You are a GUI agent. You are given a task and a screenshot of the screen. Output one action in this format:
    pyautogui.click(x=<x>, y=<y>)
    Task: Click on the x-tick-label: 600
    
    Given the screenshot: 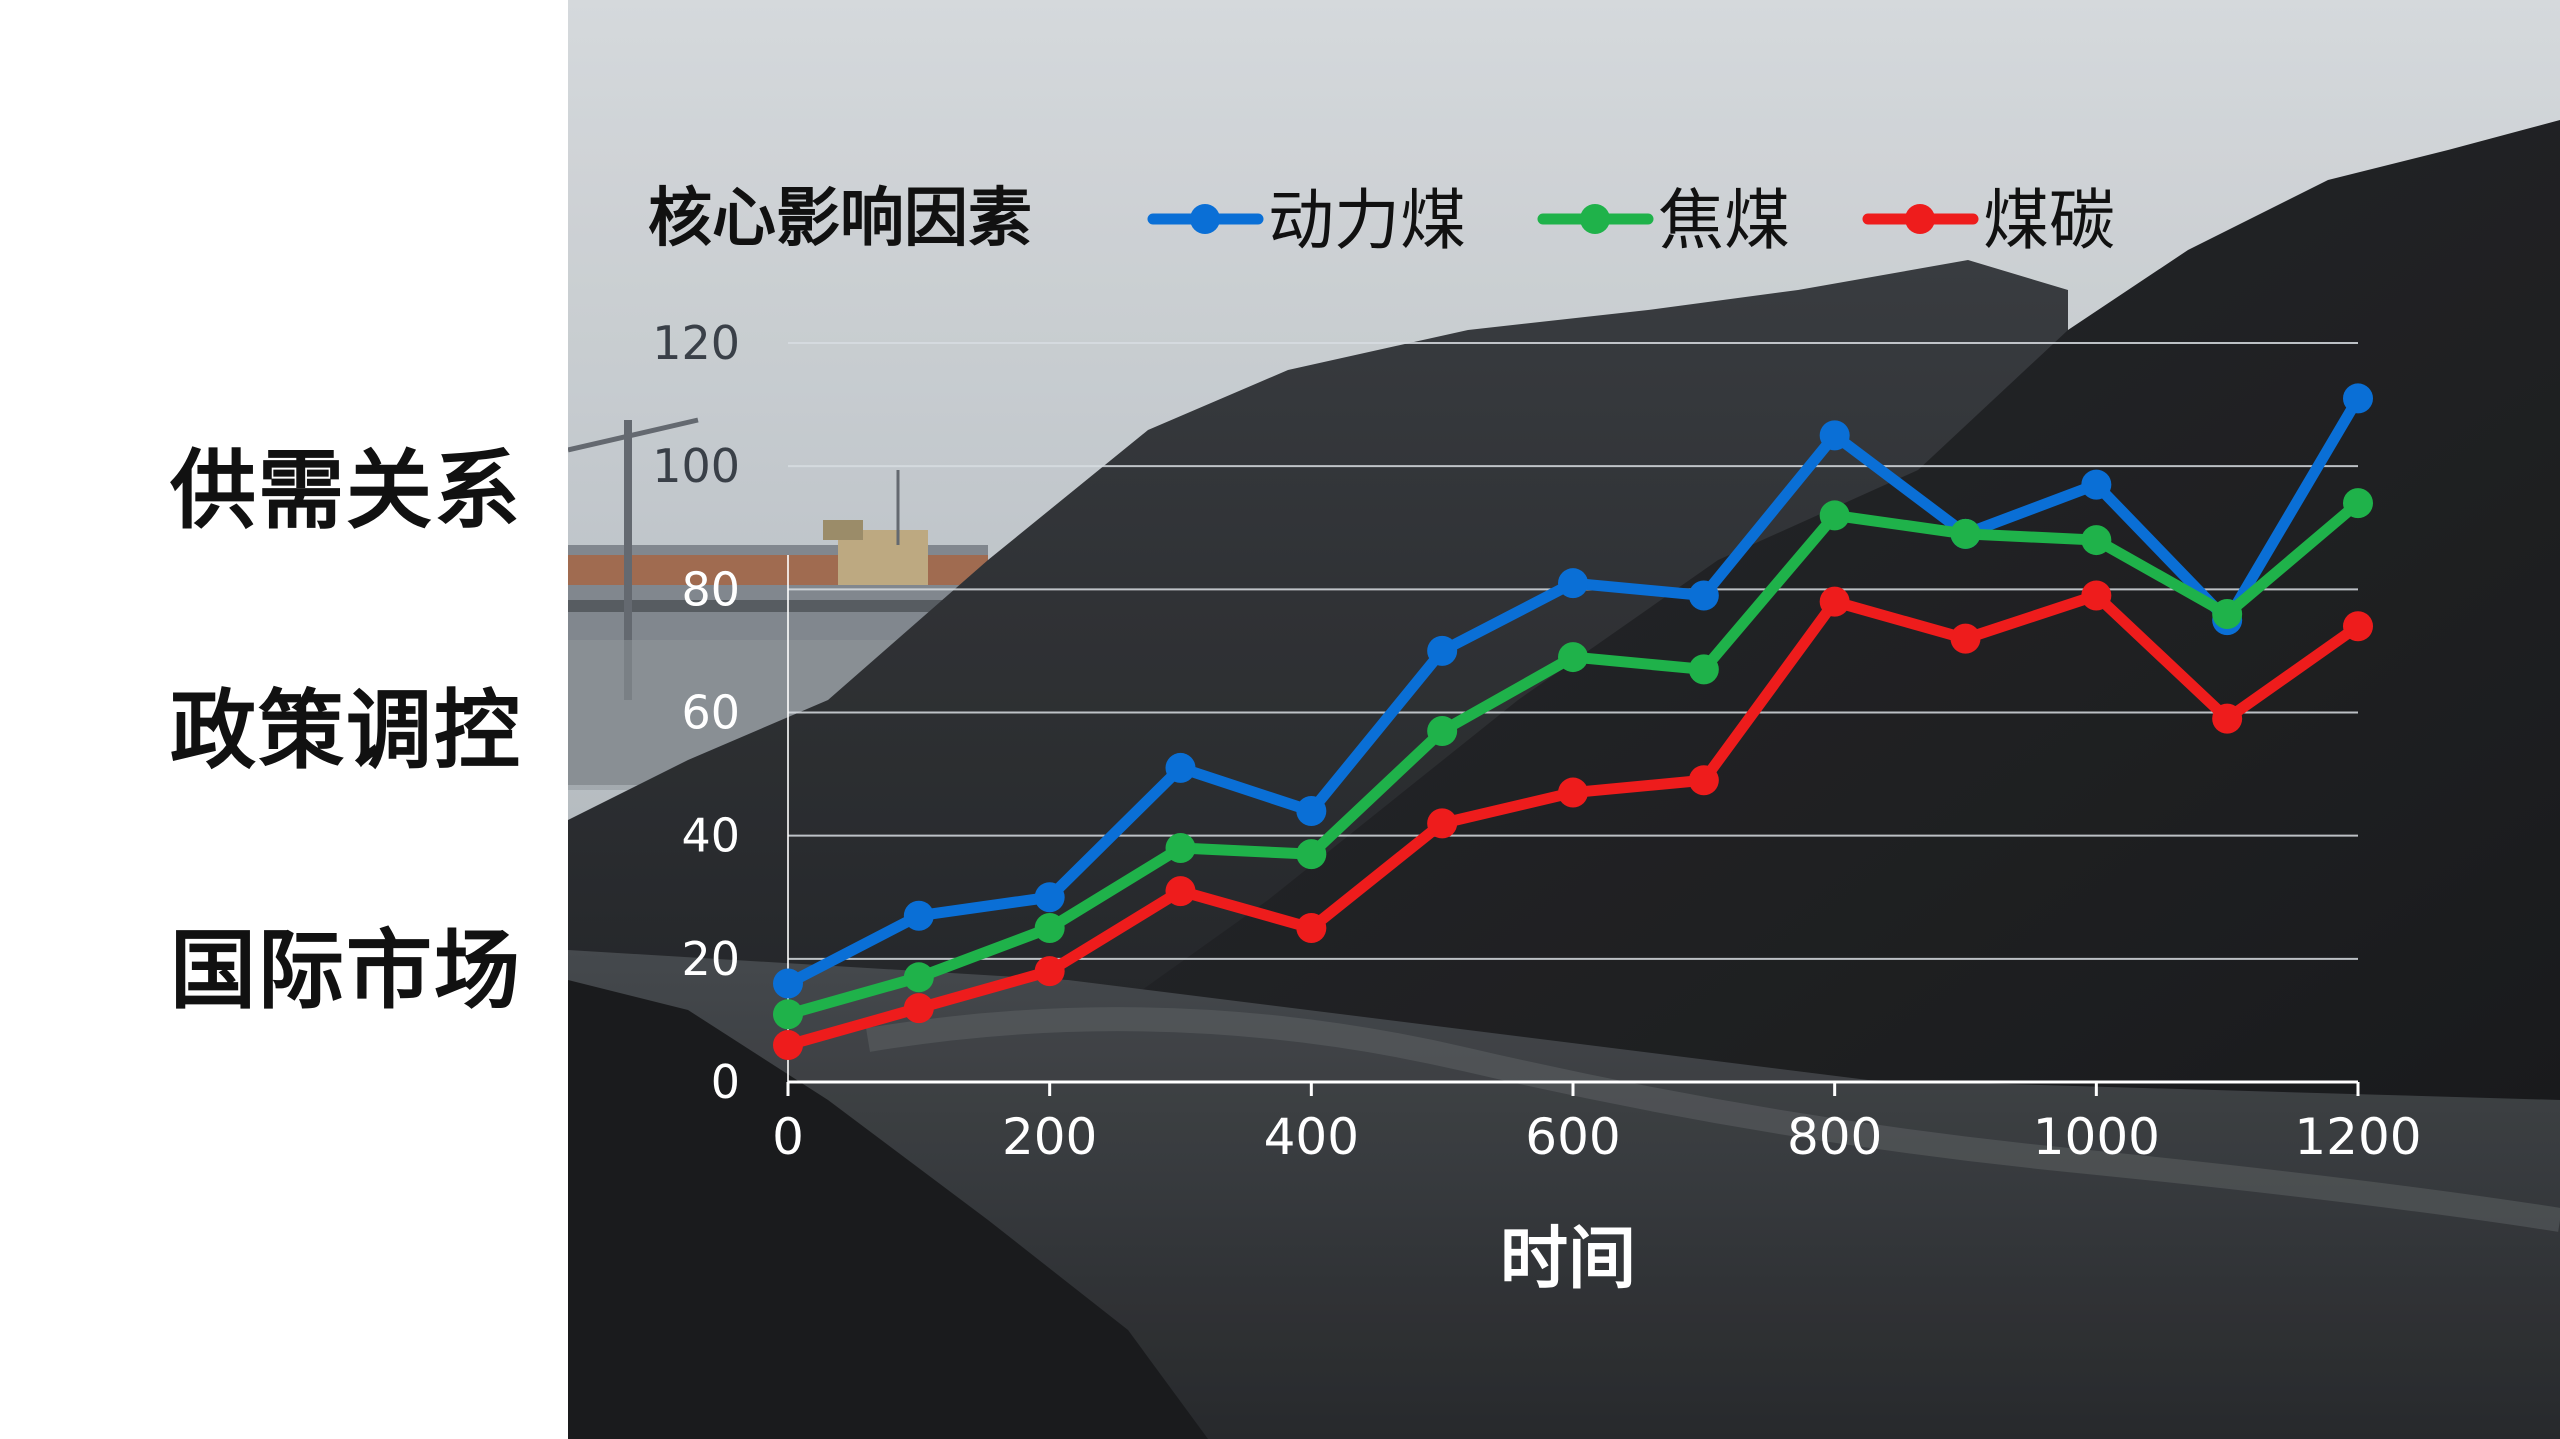 What is the action you would take?
    pyautogui.click(x=1572, y=1137)
    